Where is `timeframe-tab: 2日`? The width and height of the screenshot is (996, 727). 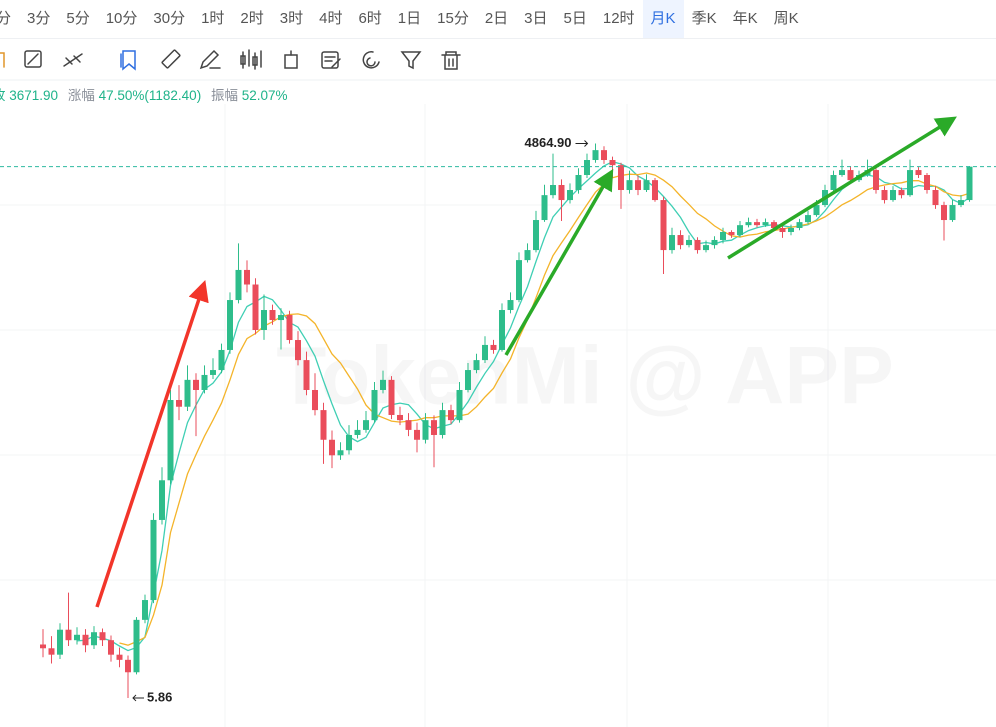
timeframe-tab: 2日 is located at coordinates (496, 18).